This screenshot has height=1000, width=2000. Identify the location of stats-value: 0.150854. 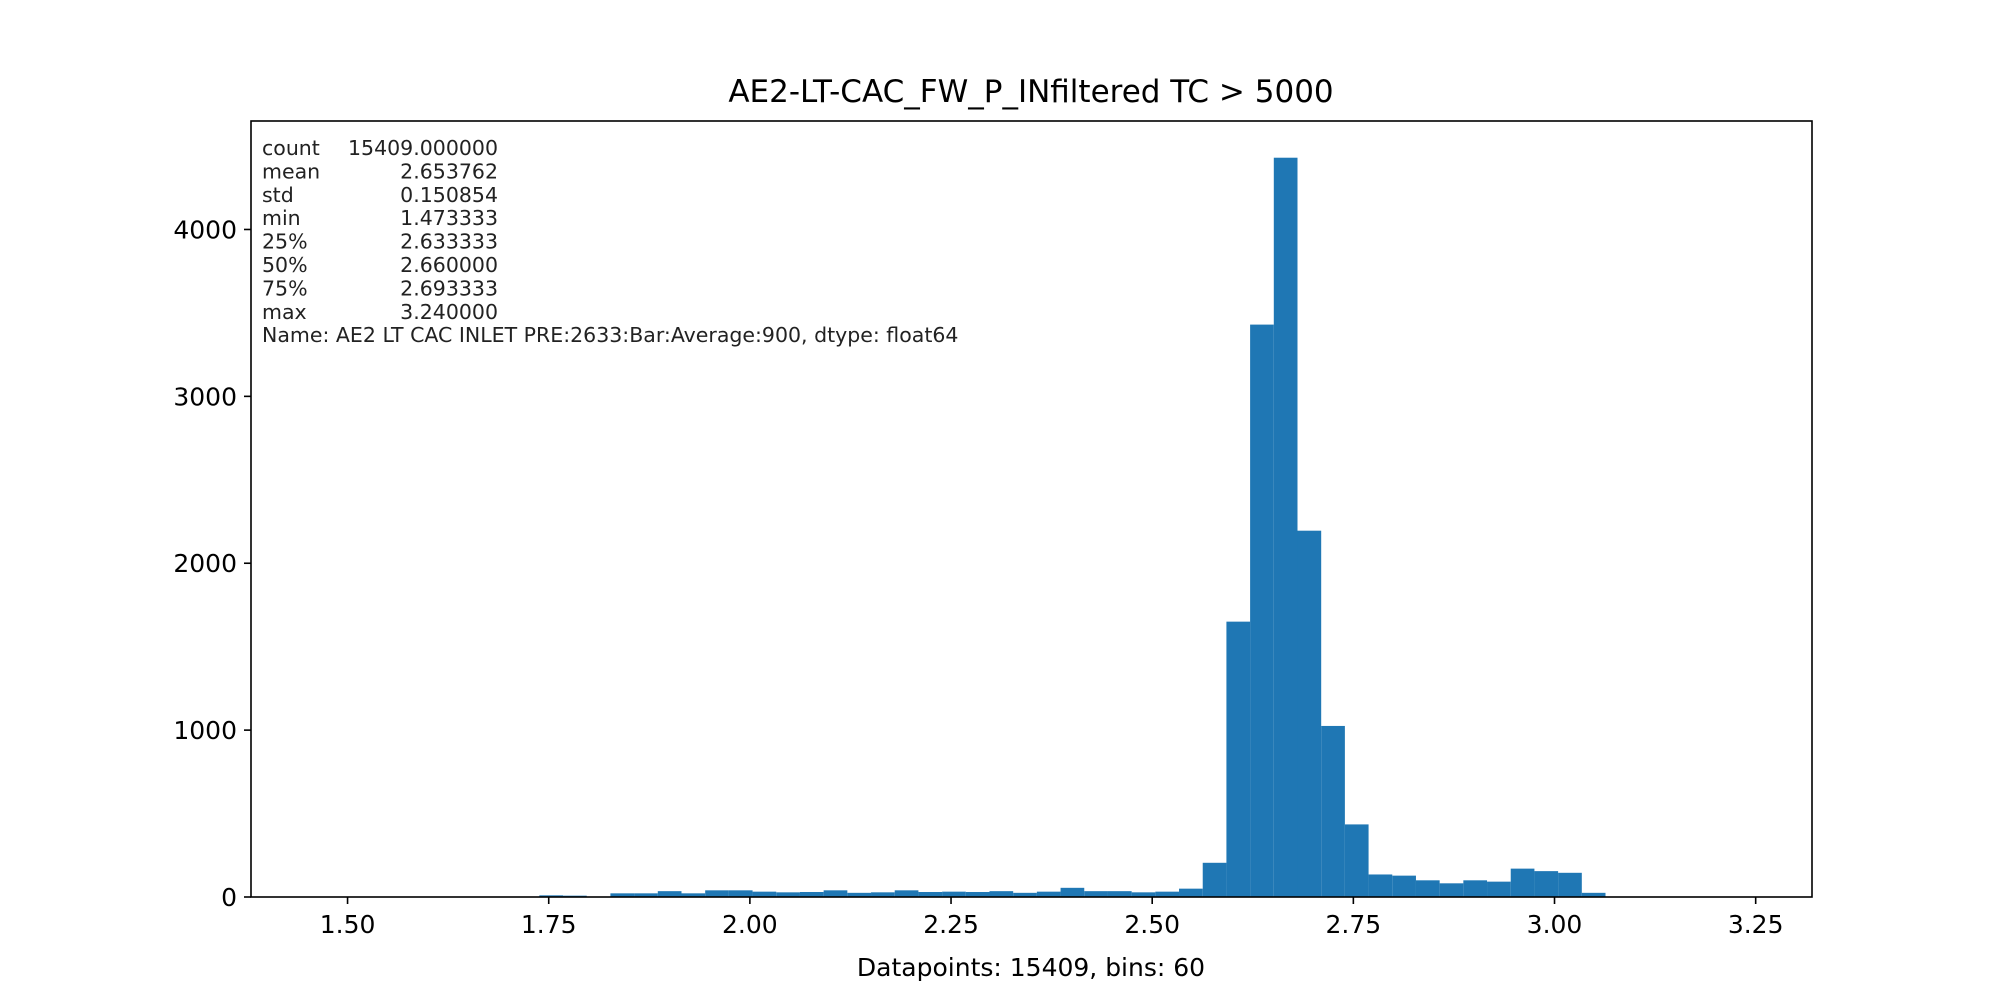
(449, 195).